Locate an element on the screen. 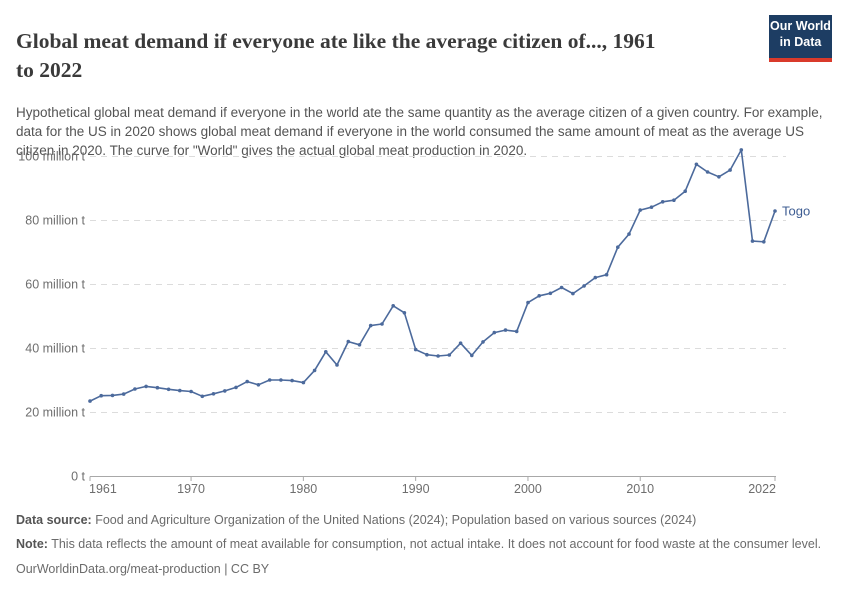  x-axis-tick-label: 2022 is located at coordinates (762, 489).